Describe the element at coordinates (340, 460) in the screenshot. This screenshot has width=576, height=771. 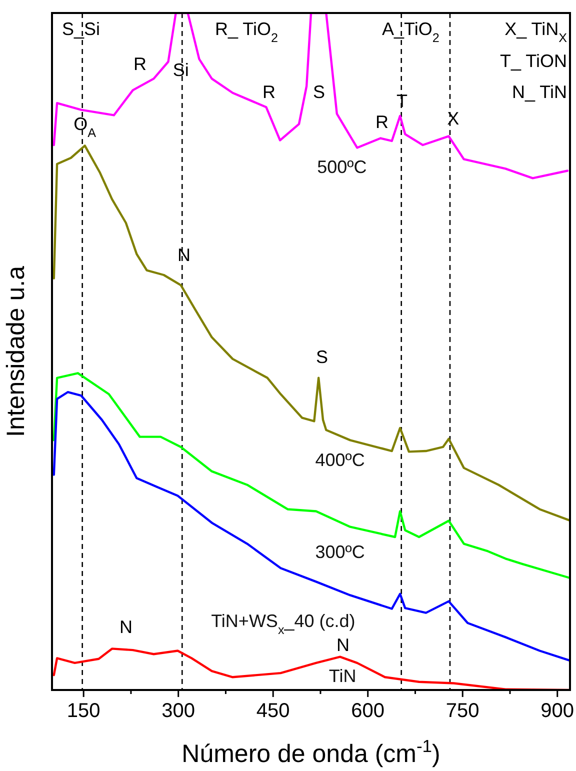
I see `series-label: 400ºC` at that location.